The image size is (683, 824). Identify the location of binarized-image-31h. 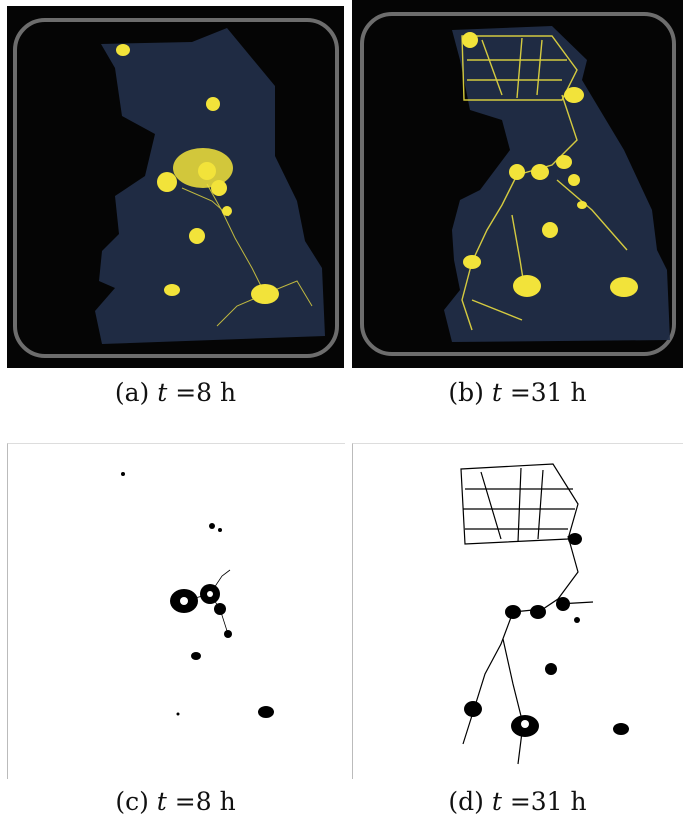
(544, 614).